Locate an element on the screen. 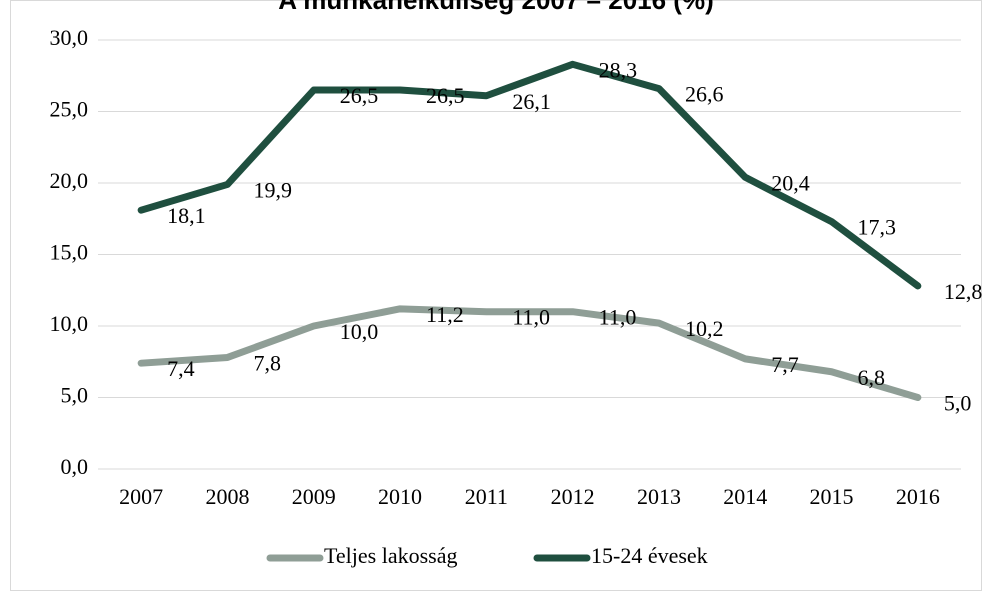 The width and height of the screenshot is (983, 592). y-tick-label: 20,0 is located at coordinates (69, 180).